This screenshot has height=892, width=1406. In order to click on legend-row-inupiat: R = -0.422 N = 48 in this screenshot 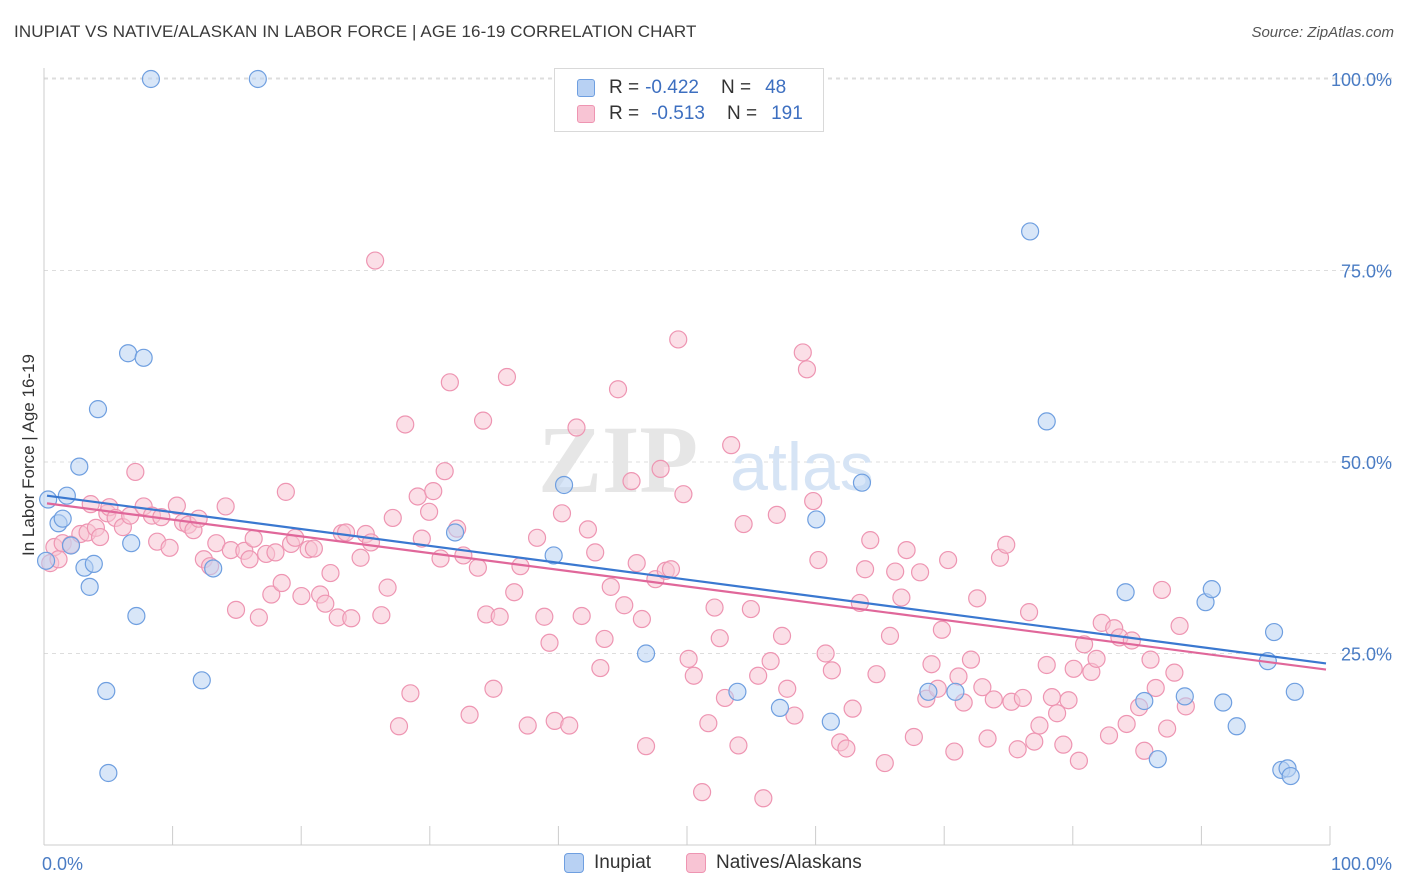, I will do `click(681, 88)`.